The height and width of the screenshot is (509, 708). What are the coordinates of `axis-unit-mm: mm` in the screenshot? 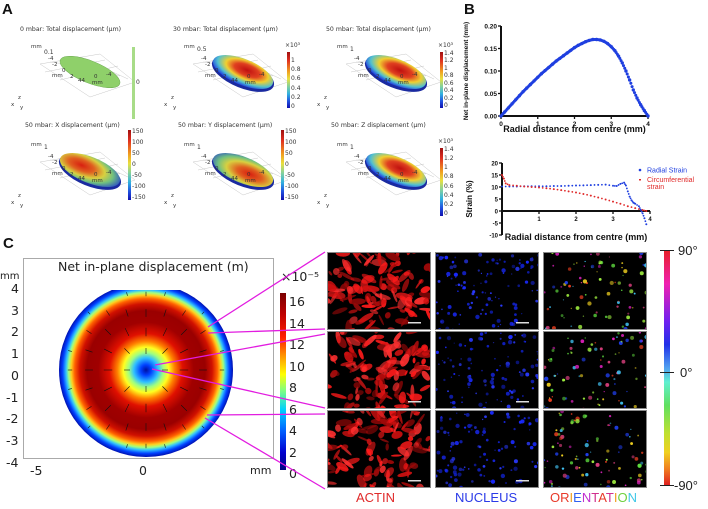 It's located at (250, 83).